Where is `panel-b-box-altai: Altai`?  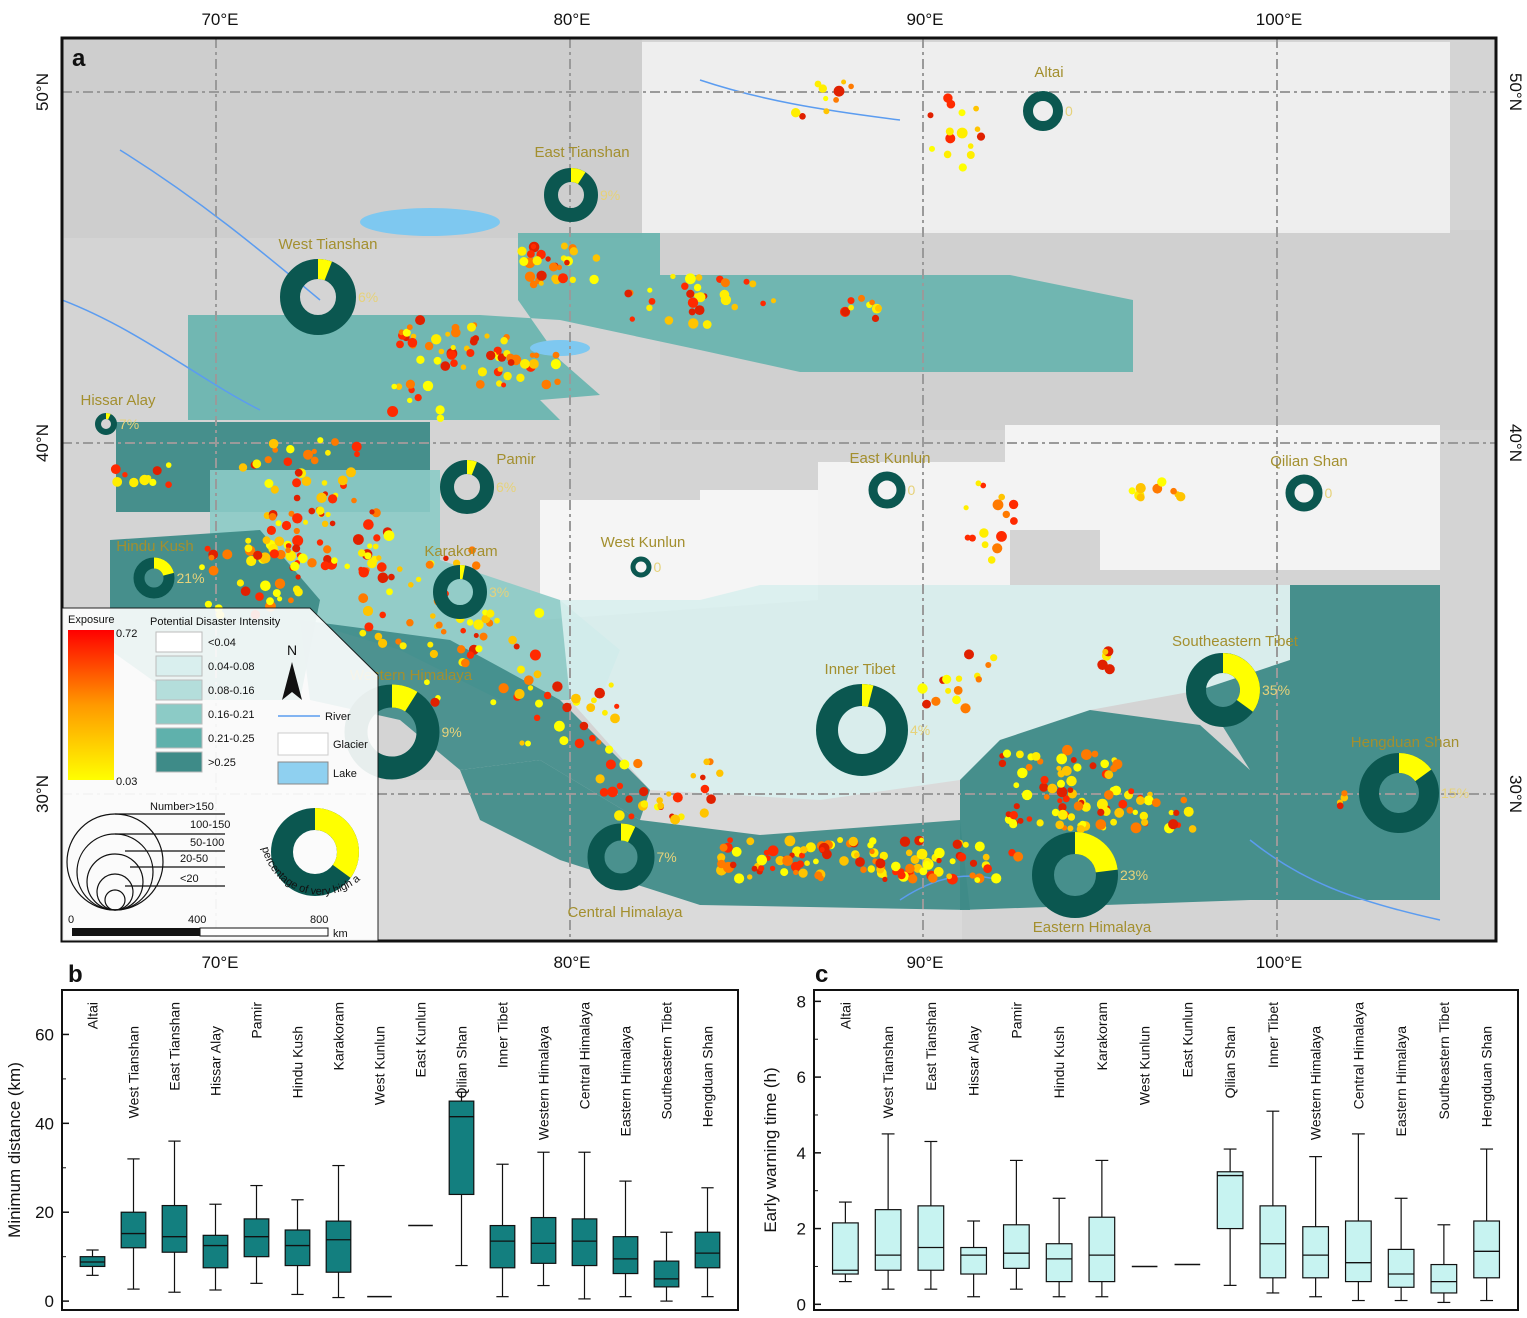 panel-b-box-altai: Altai is located at coordinates (92, 1139).